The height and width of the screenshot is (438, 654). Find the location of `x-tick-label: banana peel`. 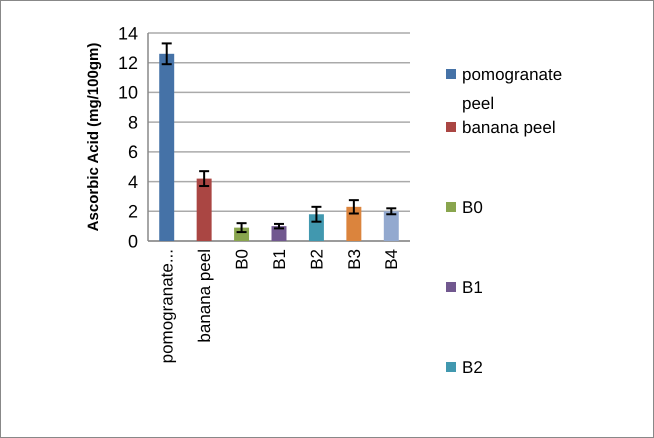

x-tick-label: banana peel is located at coordinates (204, 296).